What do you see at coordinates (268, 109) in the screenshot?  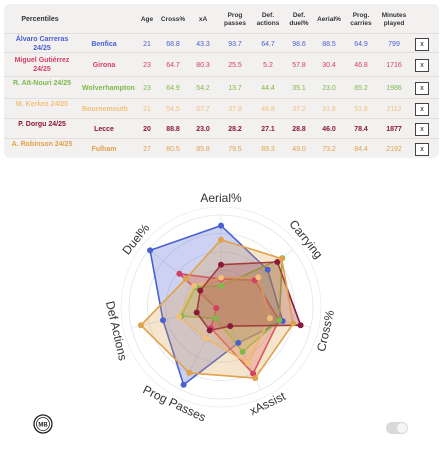 I see `stat-def-actions: 46.8` at bounding box center [268, 109].